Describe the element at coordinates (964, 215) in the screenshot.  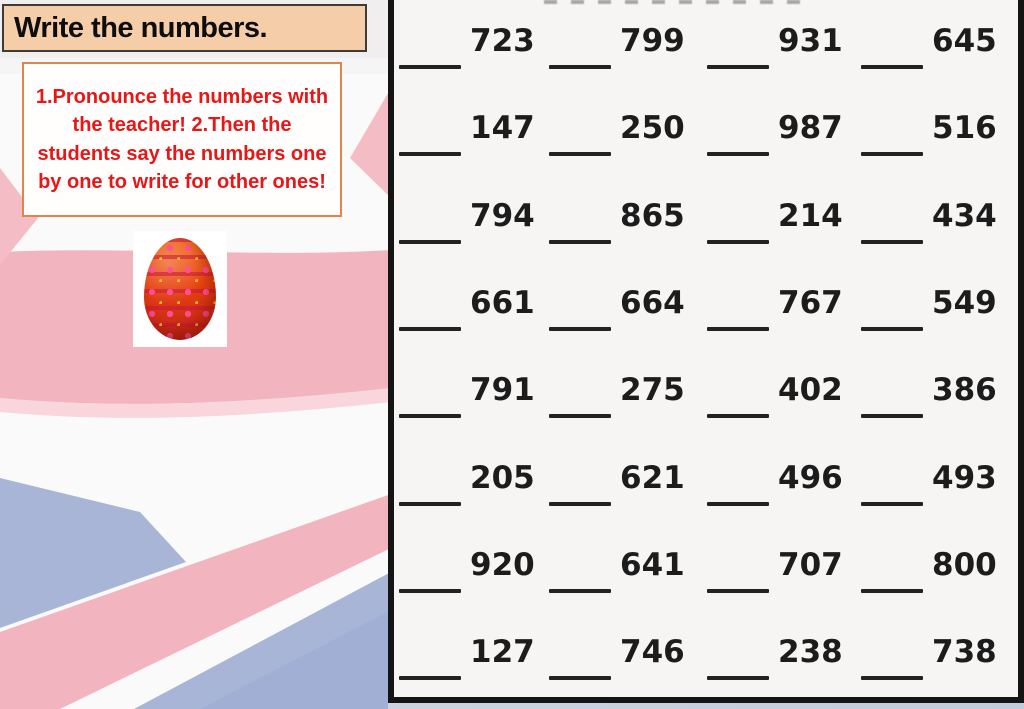
I see `number-value: 434` at that location.